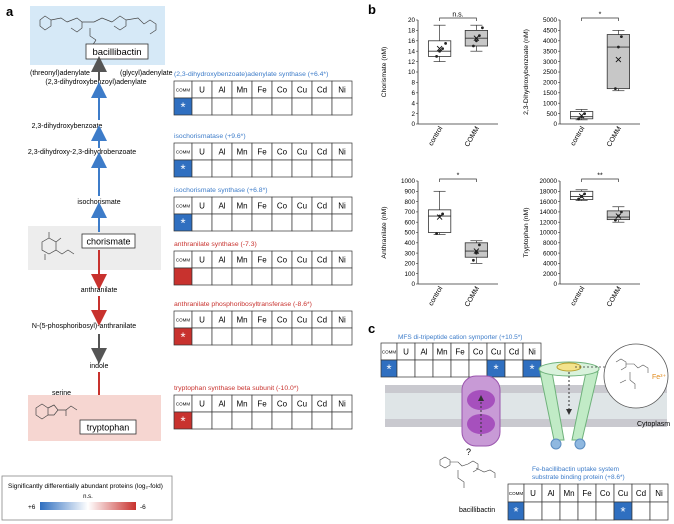 This screenshot has height=524, width=674. What do you see at coordinates (550, 20) in the screenshot?
I see `boxplot-1-ytick-label-10: 5000` at bounding box center [550, 20].